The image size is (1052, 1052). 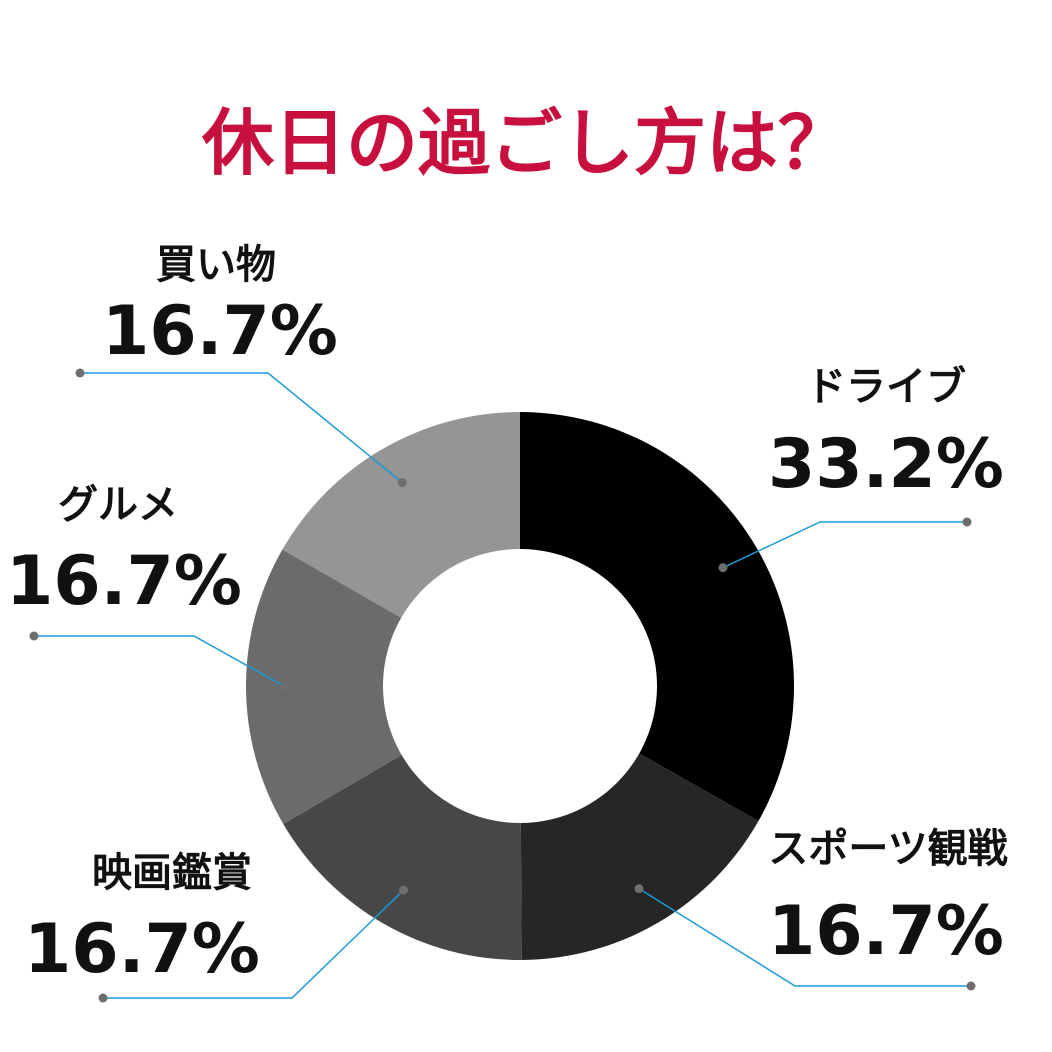 I want to click on leader-line-gourmet, so click(x=160, y=661).